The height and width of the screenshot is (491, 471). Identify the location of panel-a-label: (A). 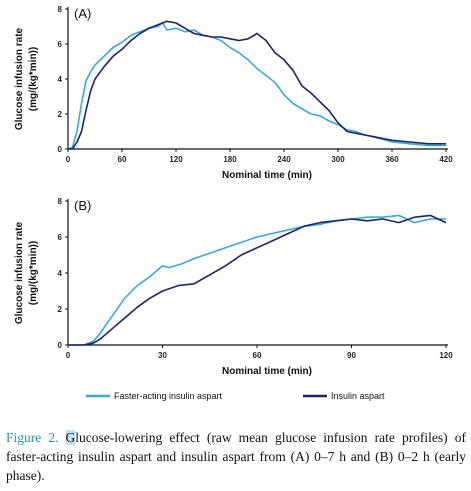
(82, 13).